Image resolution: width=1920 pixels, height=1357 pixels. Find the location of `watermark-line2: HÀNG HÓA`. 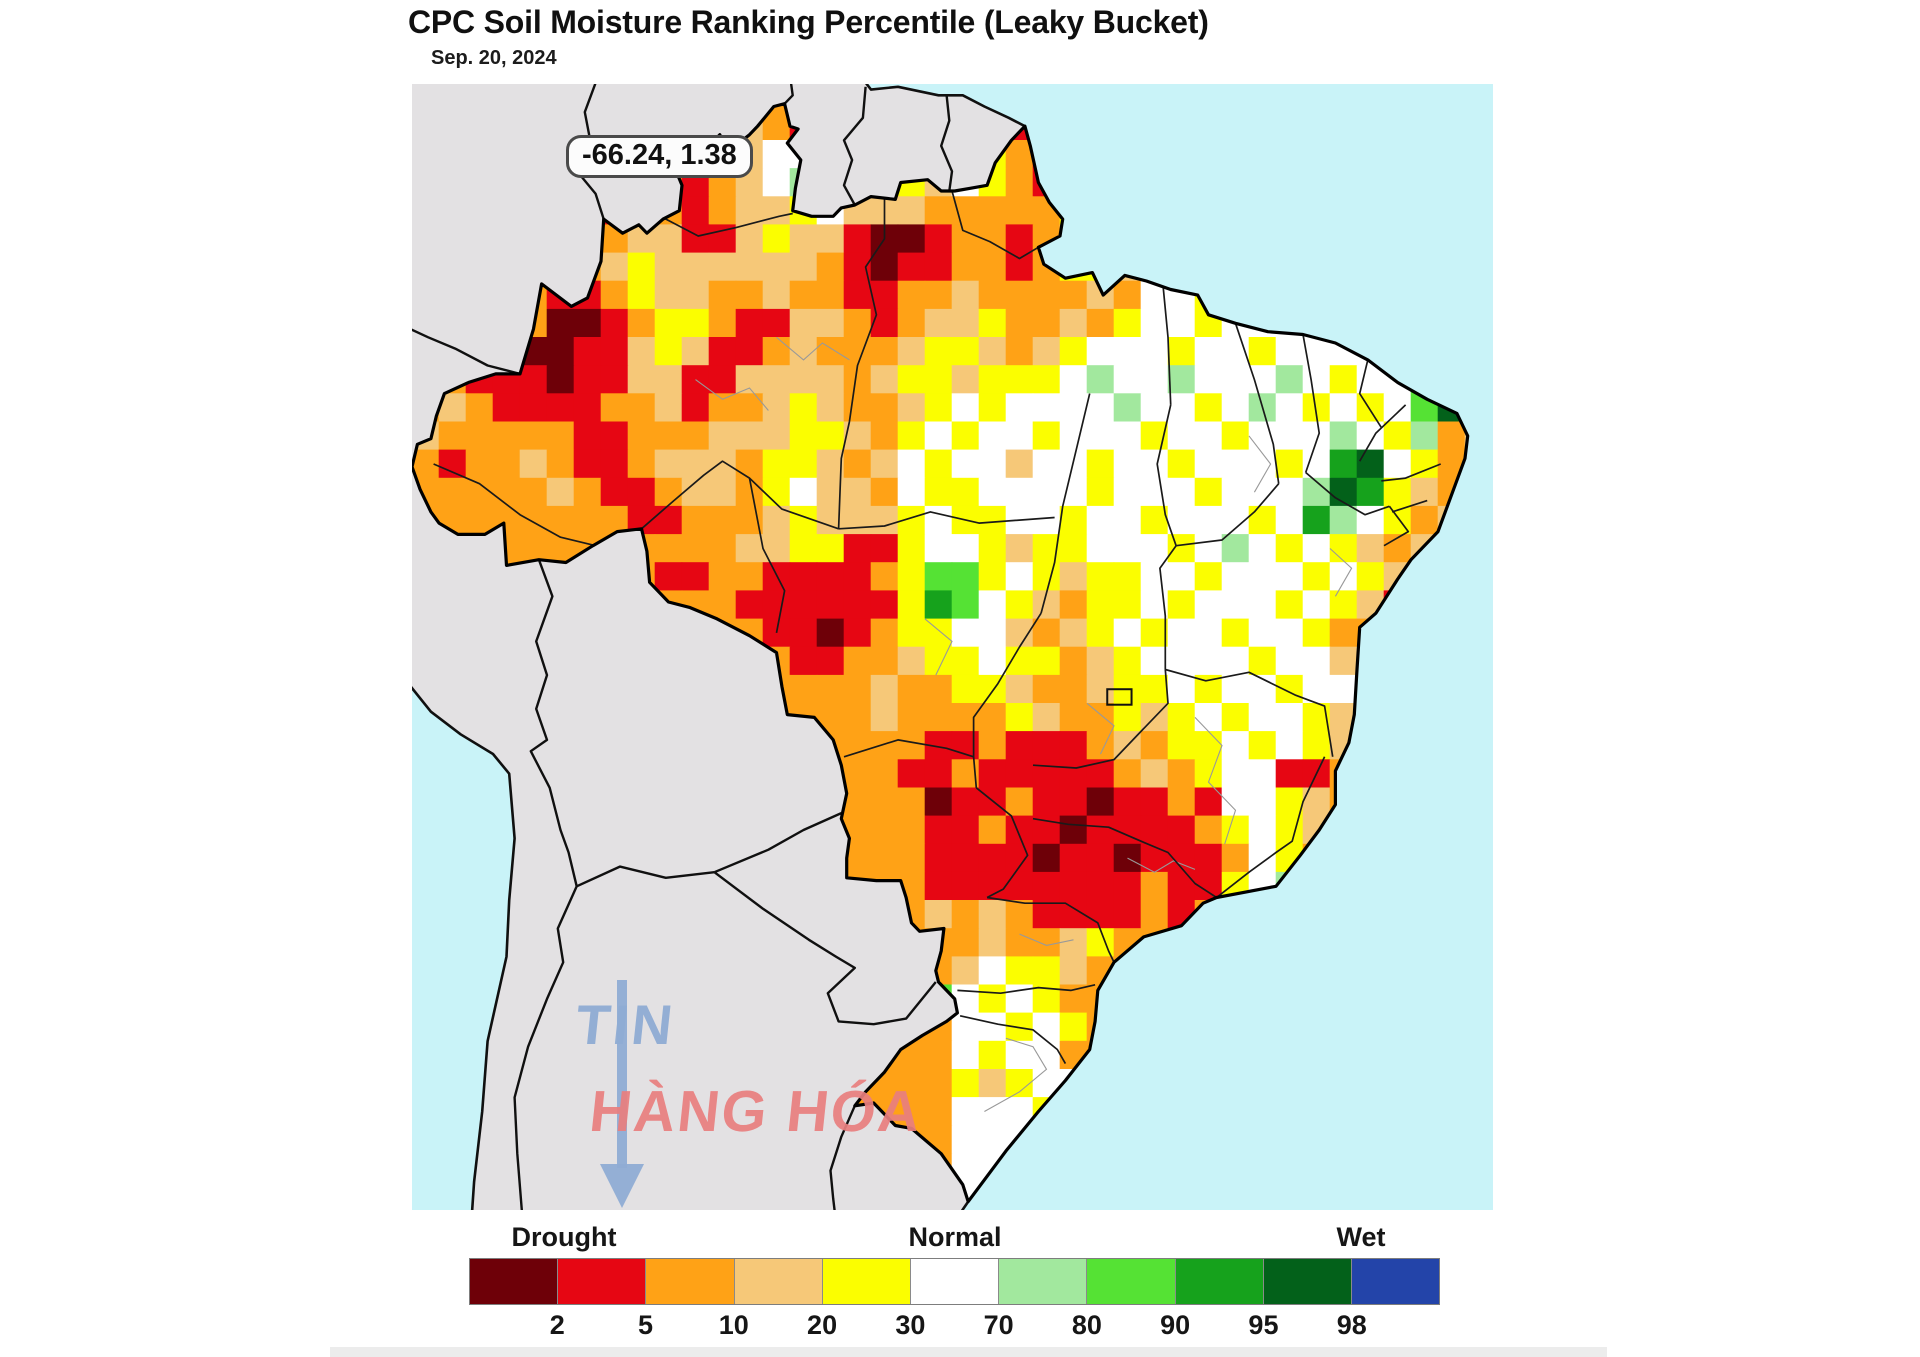

watermark-line2: HÀNG HÓA is located at coordinates (756, 1111).